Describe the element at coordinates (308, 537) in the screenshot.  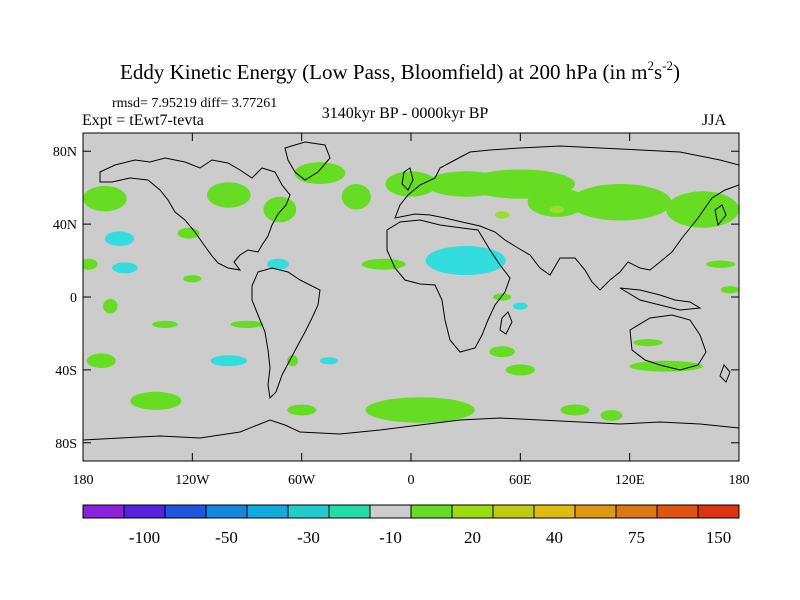
I see `colorbar-label: -30` at that location.